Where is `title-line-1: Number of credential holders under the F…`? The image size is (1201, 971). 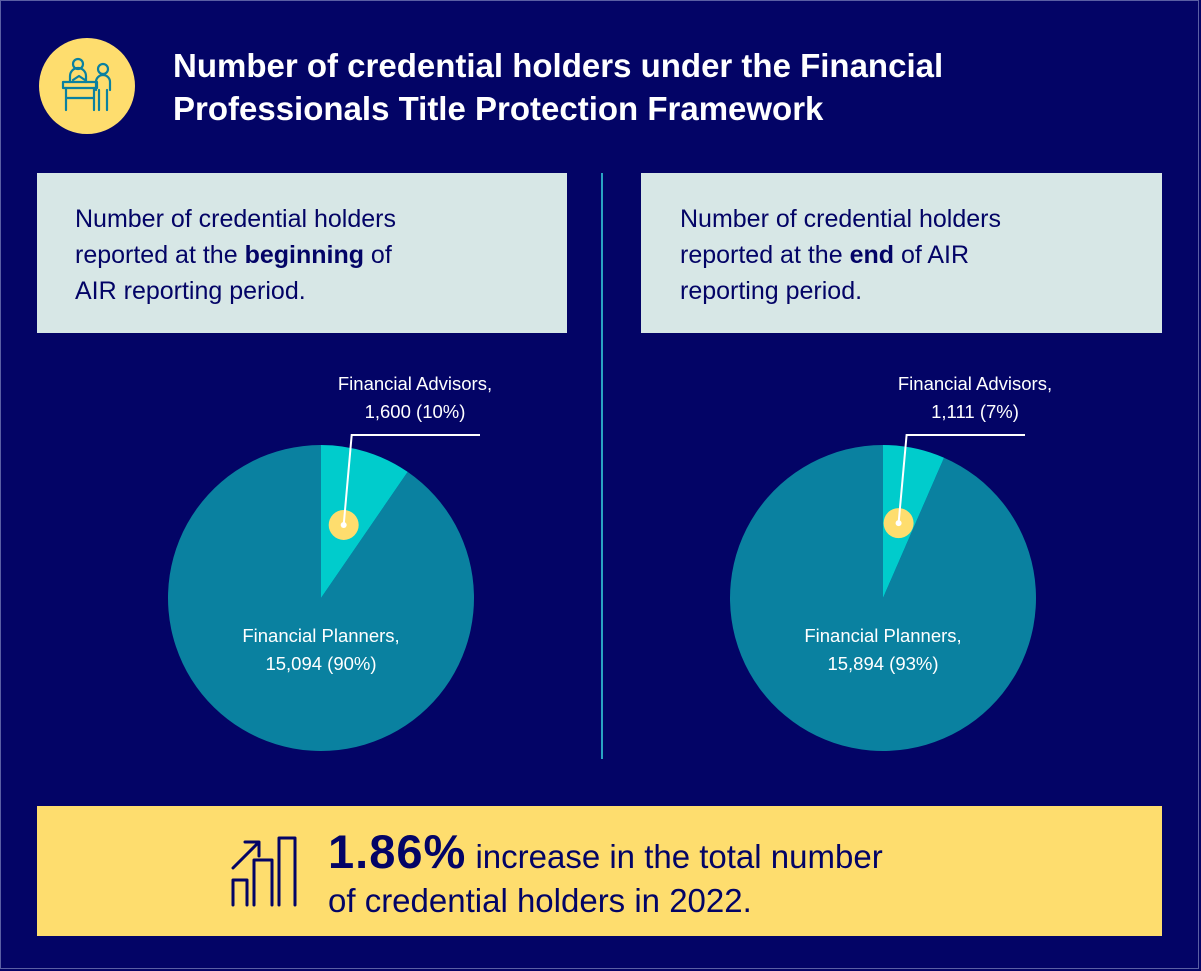
title-line-1: Number of credential holders under the F… is located at coordinates (558, 65).